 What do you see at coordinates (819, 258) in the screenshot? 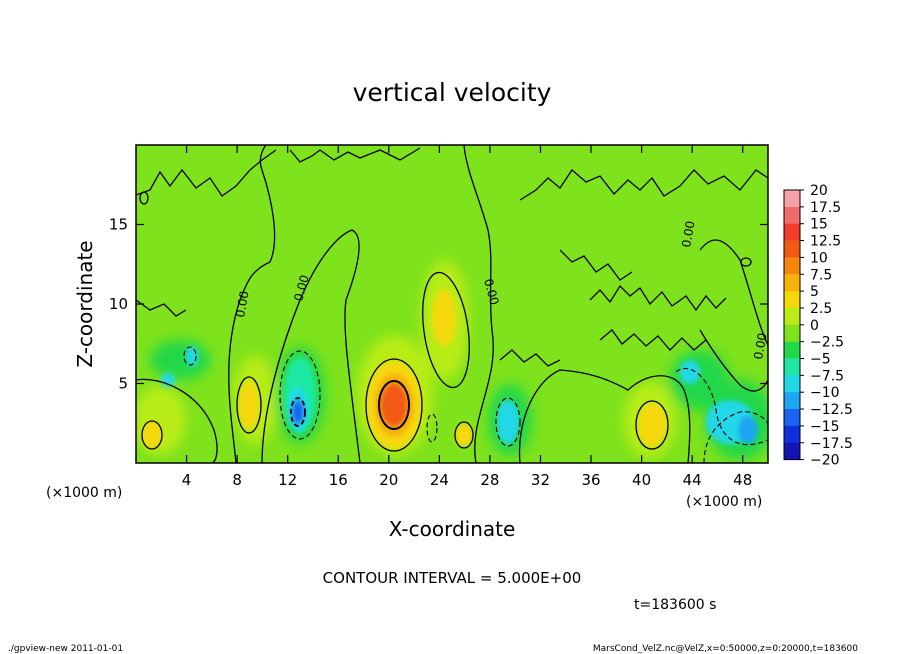
I see `colorbar-label: 10` at bounding box center [819, 258].